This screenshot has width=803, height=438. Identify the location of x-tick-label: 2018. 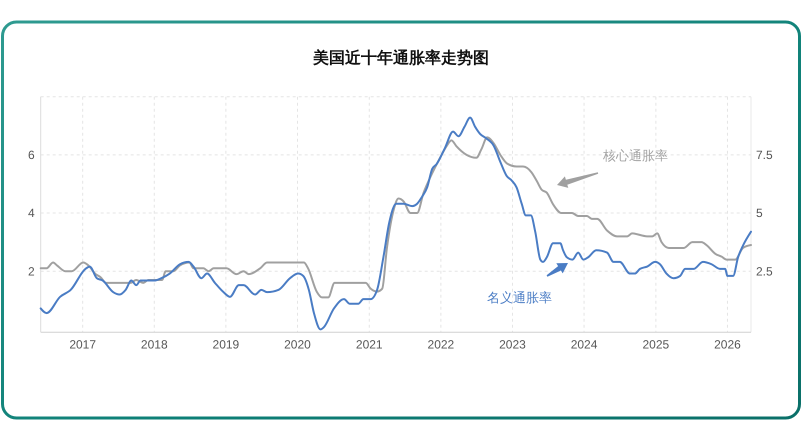
(154, 344).